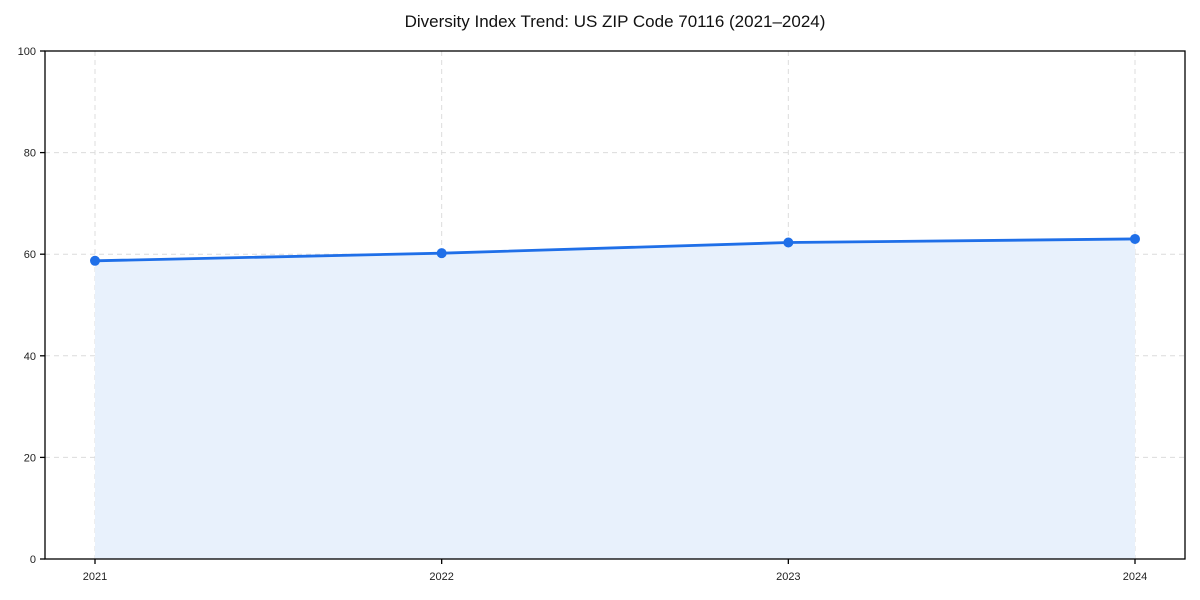 The width and height of the screenshot is (1200, 600). Describe the element at coordinates (95, 577) in the screenshot. I see `x-tick-label: 2021` at that location.